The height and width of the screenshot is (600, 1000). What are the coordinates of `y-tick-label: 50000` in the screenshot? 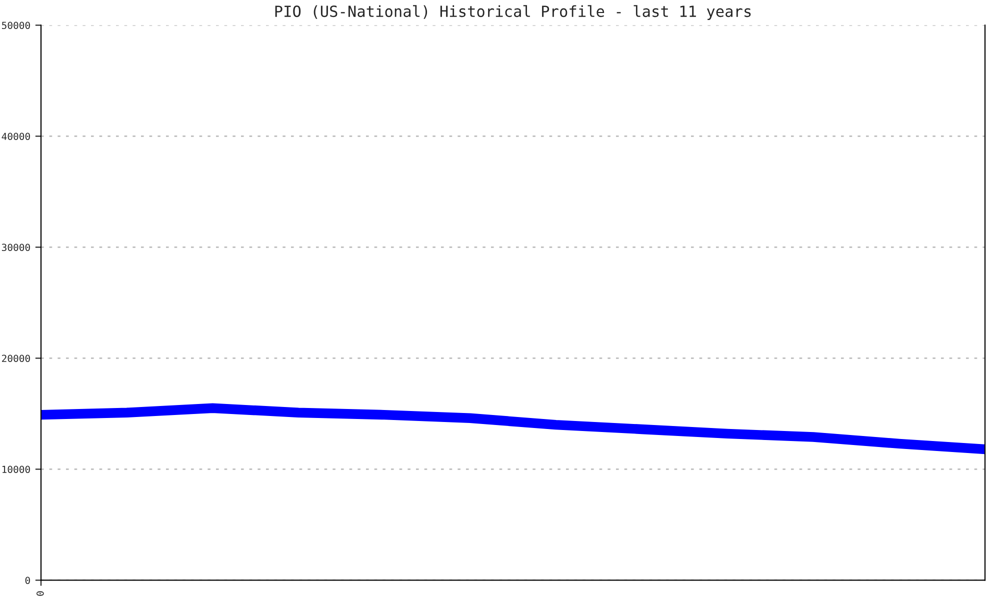 It's located at (16, 26).